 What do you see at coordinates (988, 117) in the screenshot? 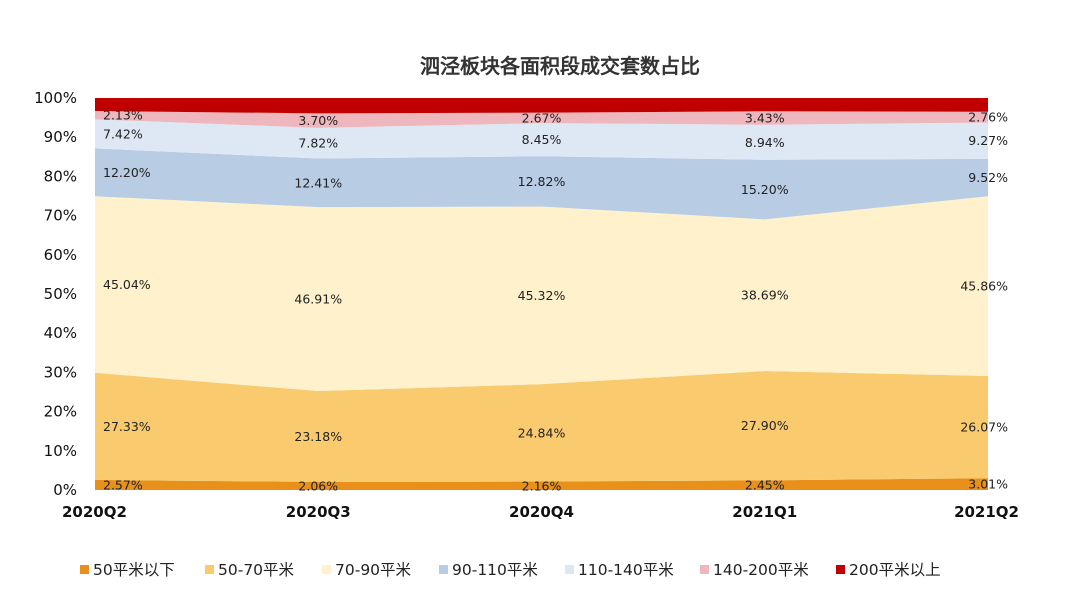
I see `data-label: 2.76%` at bounding box center [988, 117].